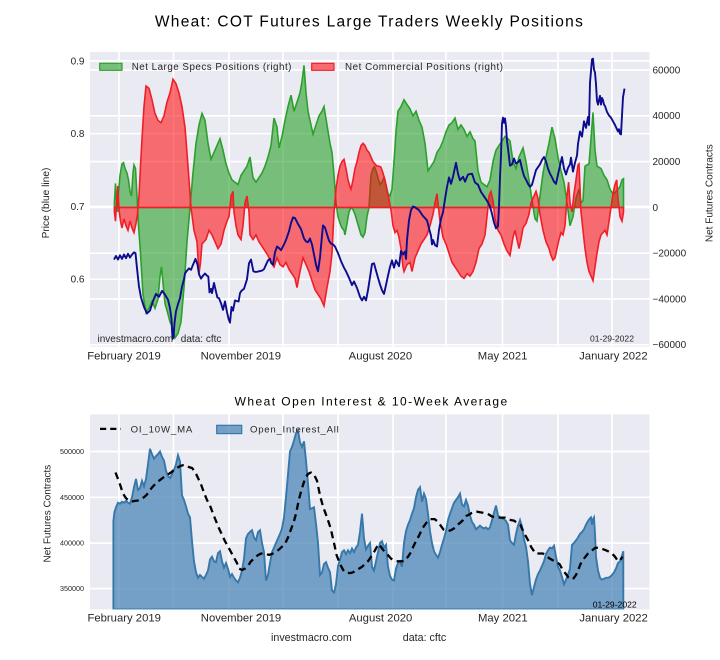  I want to click on svg-text: 20000, so click(667, 162).